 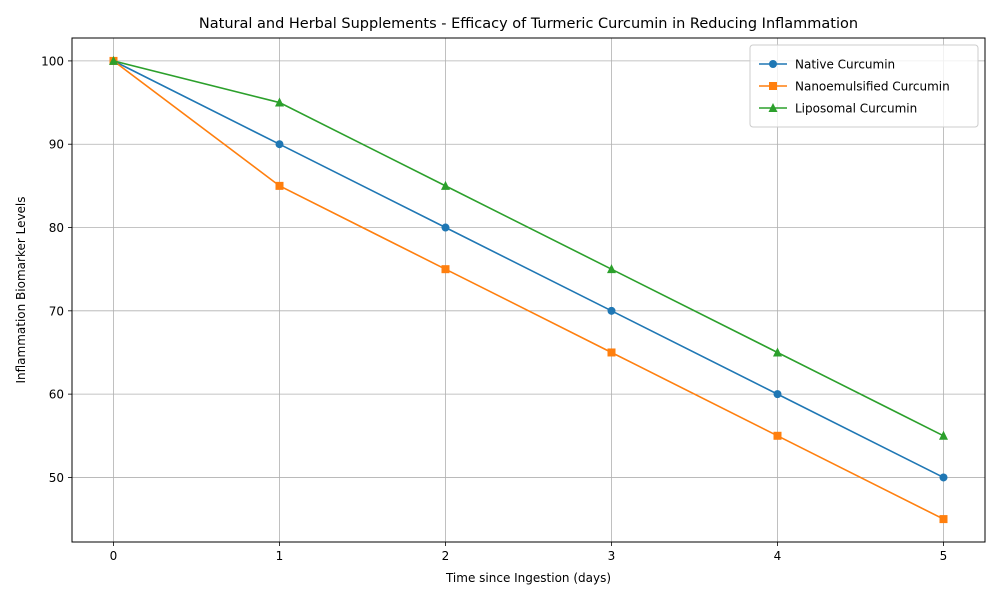 What do you see at coordinates (56, 145) in the screenshot?
I see `y-tick-label: 90` at bounding box center [56, 145].